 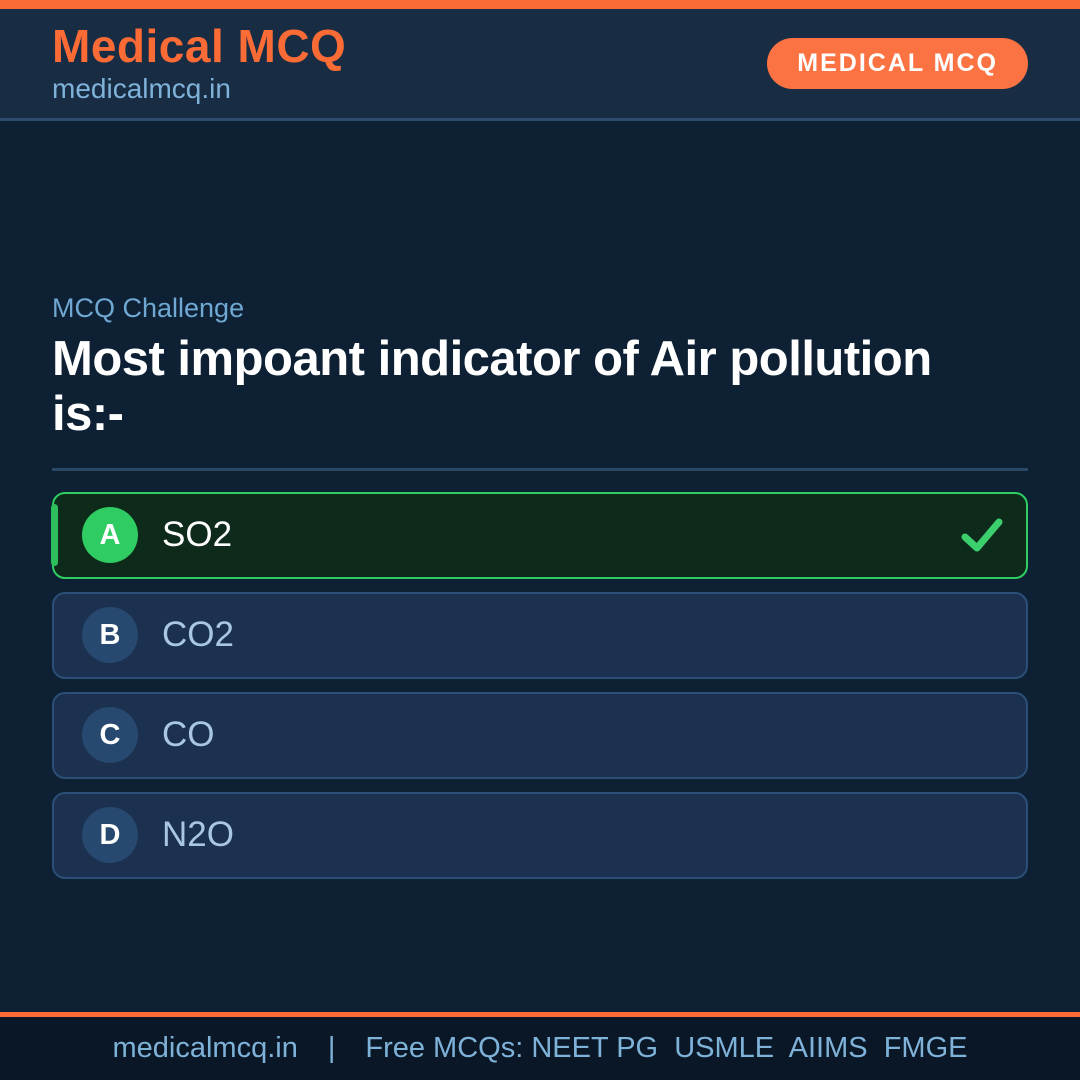 I want to click on option-c-letter-badge: C, so click(x=110, y=735).